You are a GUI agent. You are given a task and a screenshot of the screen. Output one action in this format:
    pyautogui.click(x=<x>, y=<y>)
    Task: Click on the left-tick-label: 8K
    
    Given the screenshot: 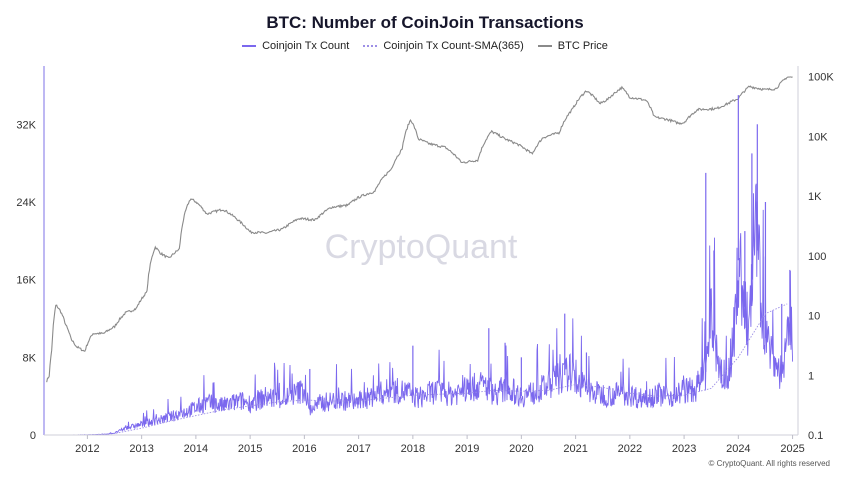 What is the action you would take?
    pyautogui.click(x=30, y=358)
    